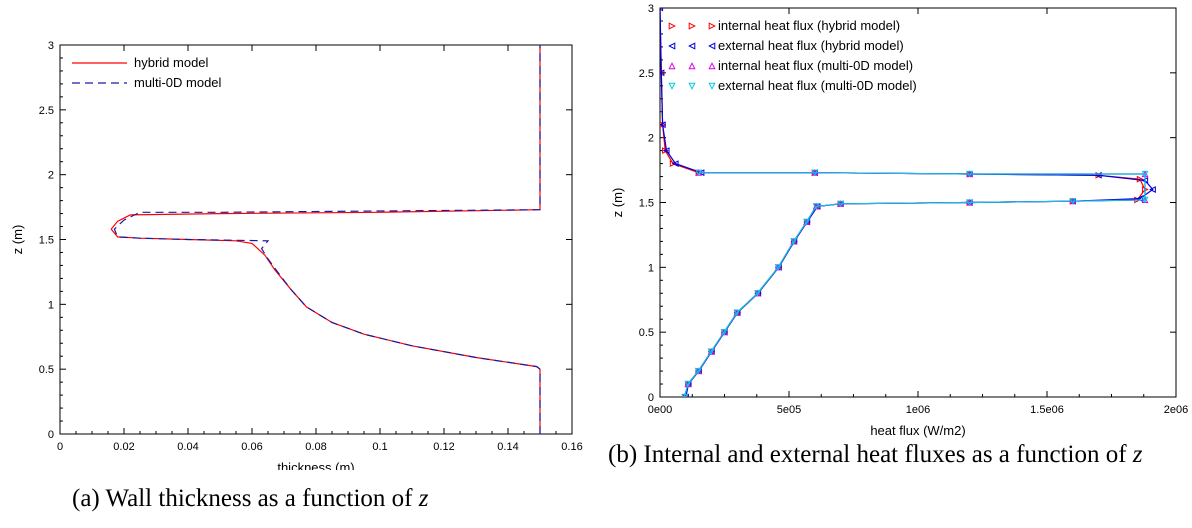  I want to click on chart-b-y-tick-label: 2, so click(651, 139).